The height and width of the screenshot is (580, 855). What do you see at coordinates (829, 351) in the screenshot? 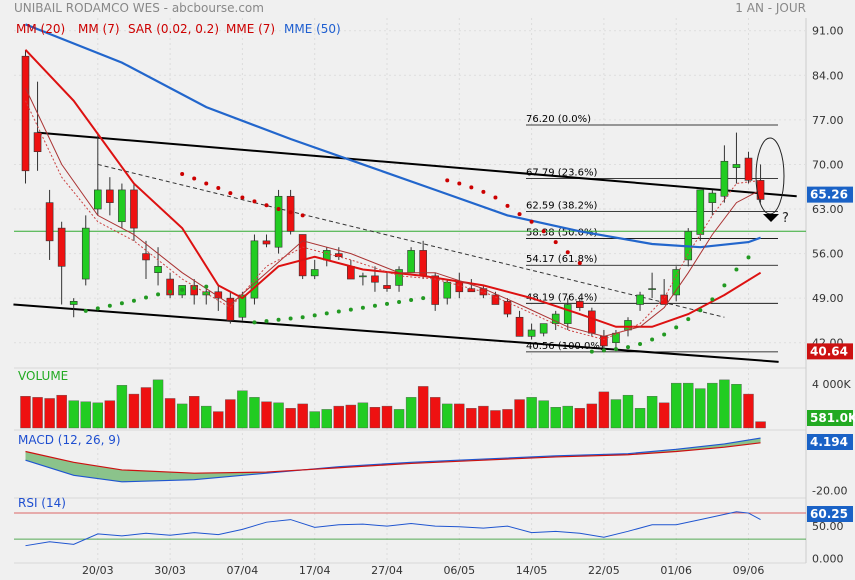
I see `low-price-label-text: 40.64` at bounding box center [829, 351].